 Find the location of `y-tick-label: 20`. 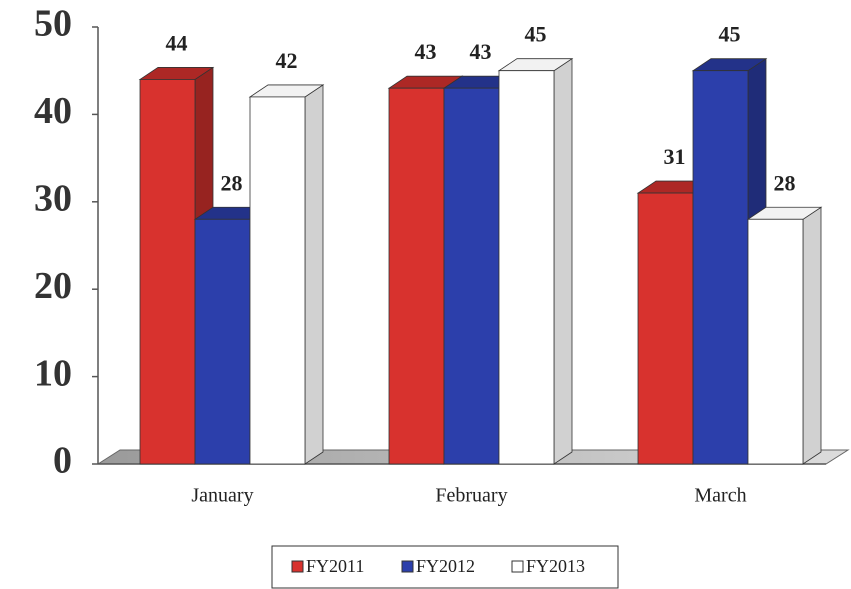

y-tick-label: 20 is located at coordinates (53, 286).